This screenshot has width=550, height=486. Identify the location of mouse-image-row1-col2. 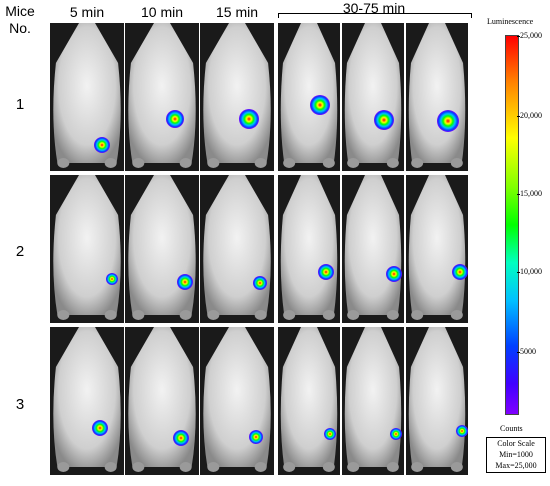
(162, 97).